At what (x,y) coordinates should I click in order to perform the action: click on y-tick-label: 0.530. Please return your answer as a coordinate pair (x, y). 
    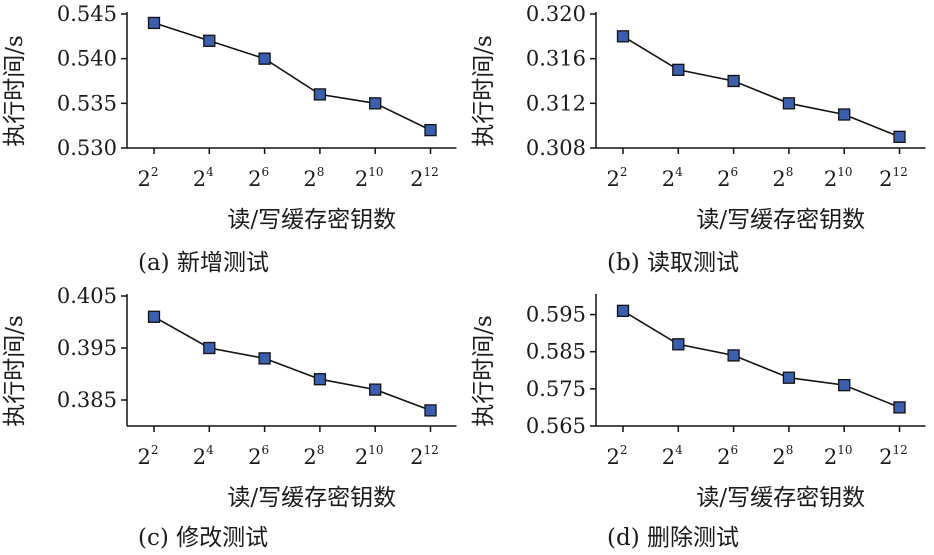
    Looking at the image, I should click on (87, 148).